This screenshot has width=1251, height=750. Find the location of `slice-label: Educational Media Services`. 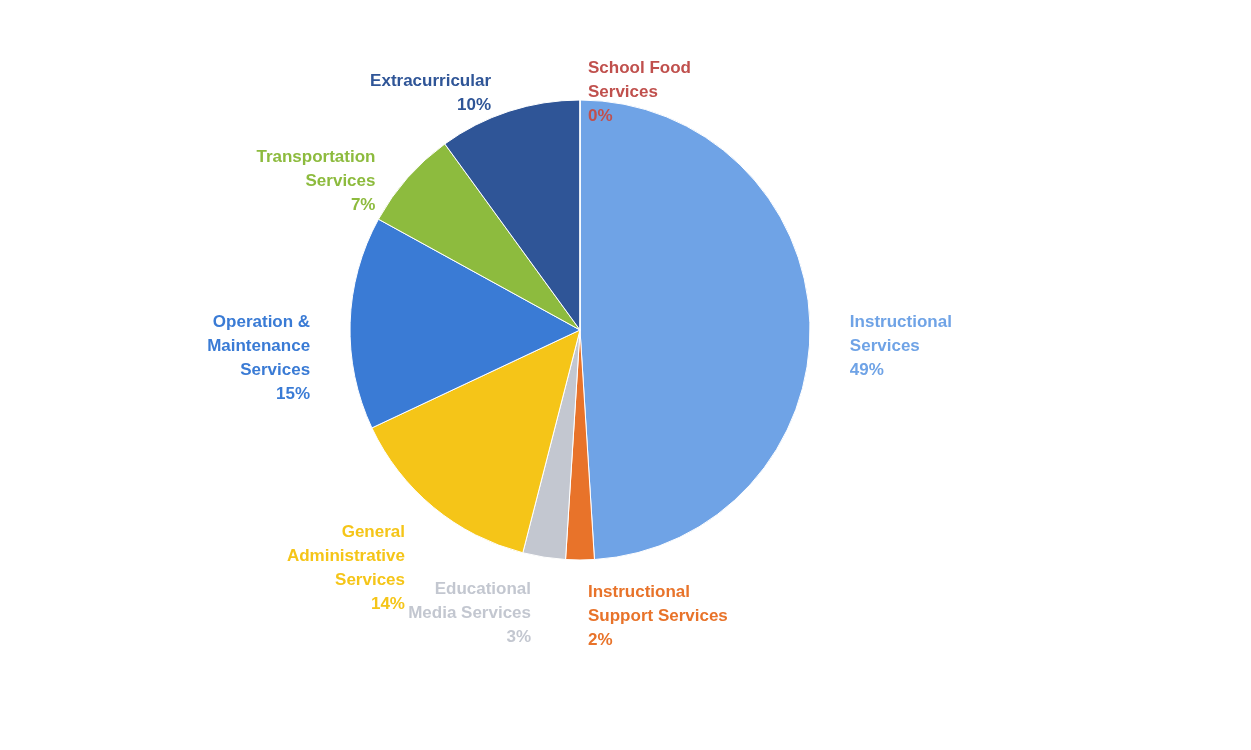

slice-label: Educational Media Services is located at coordinates (470, 600).